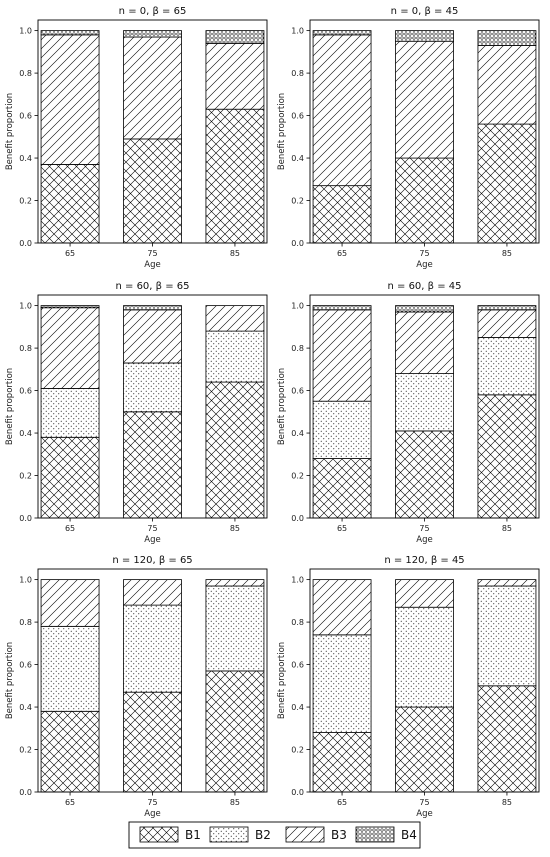 The height and width of the screenshot is (857, 550). Describe the element at coordinates (305, 834) in the screenshot. I see `legend-swatch-b3` at that location.